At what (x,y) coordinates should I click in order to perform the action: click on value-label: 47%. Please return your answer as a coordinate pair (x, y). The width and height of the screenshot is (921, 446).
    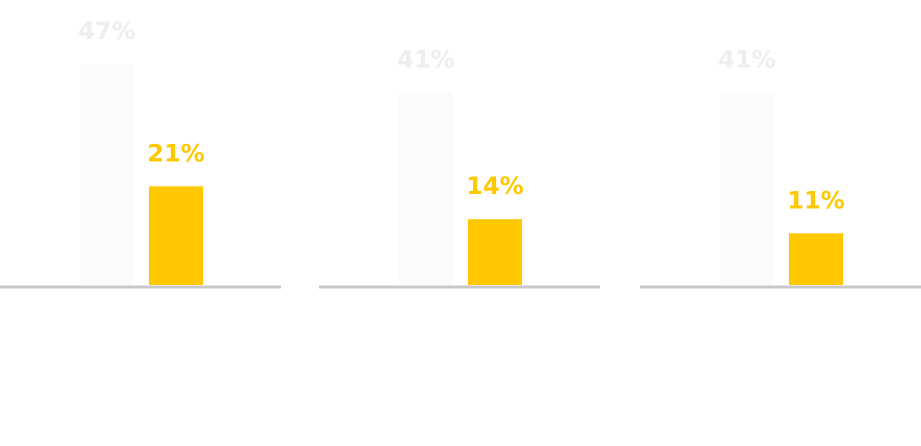
    Looking at the image, I should click on (106, 31).